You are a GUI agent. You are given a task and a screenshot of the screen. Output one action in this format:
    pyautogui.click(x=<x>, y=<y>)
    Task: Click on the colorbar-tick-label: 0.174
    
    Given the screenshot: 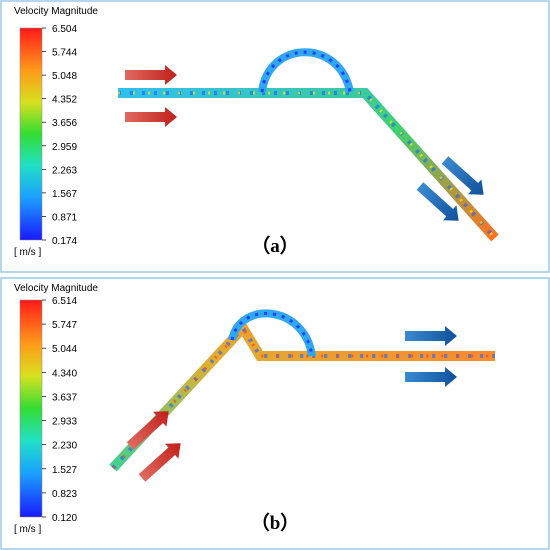 What is the action you would take?
    pyautogui.click(x=64, y=241)
    